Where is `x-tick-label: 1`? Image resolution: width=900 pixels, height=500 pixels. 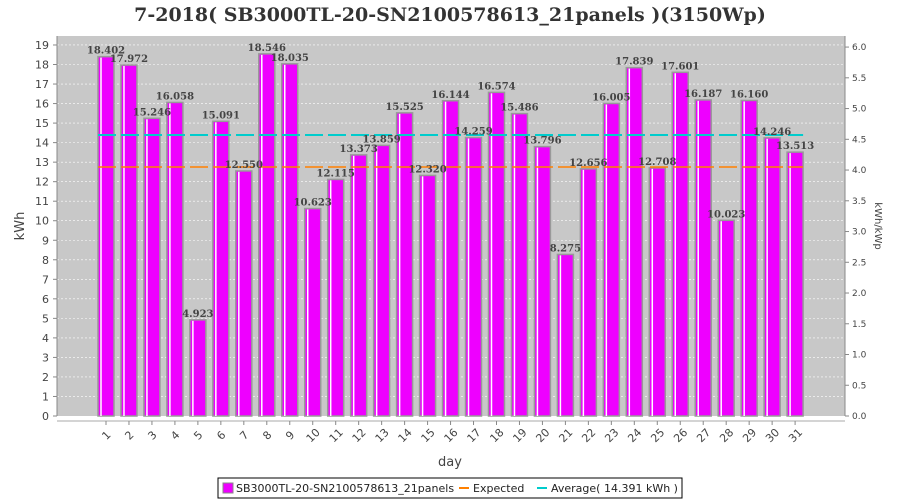 x-tick-label: 1 is located at coordinates (106, 435).